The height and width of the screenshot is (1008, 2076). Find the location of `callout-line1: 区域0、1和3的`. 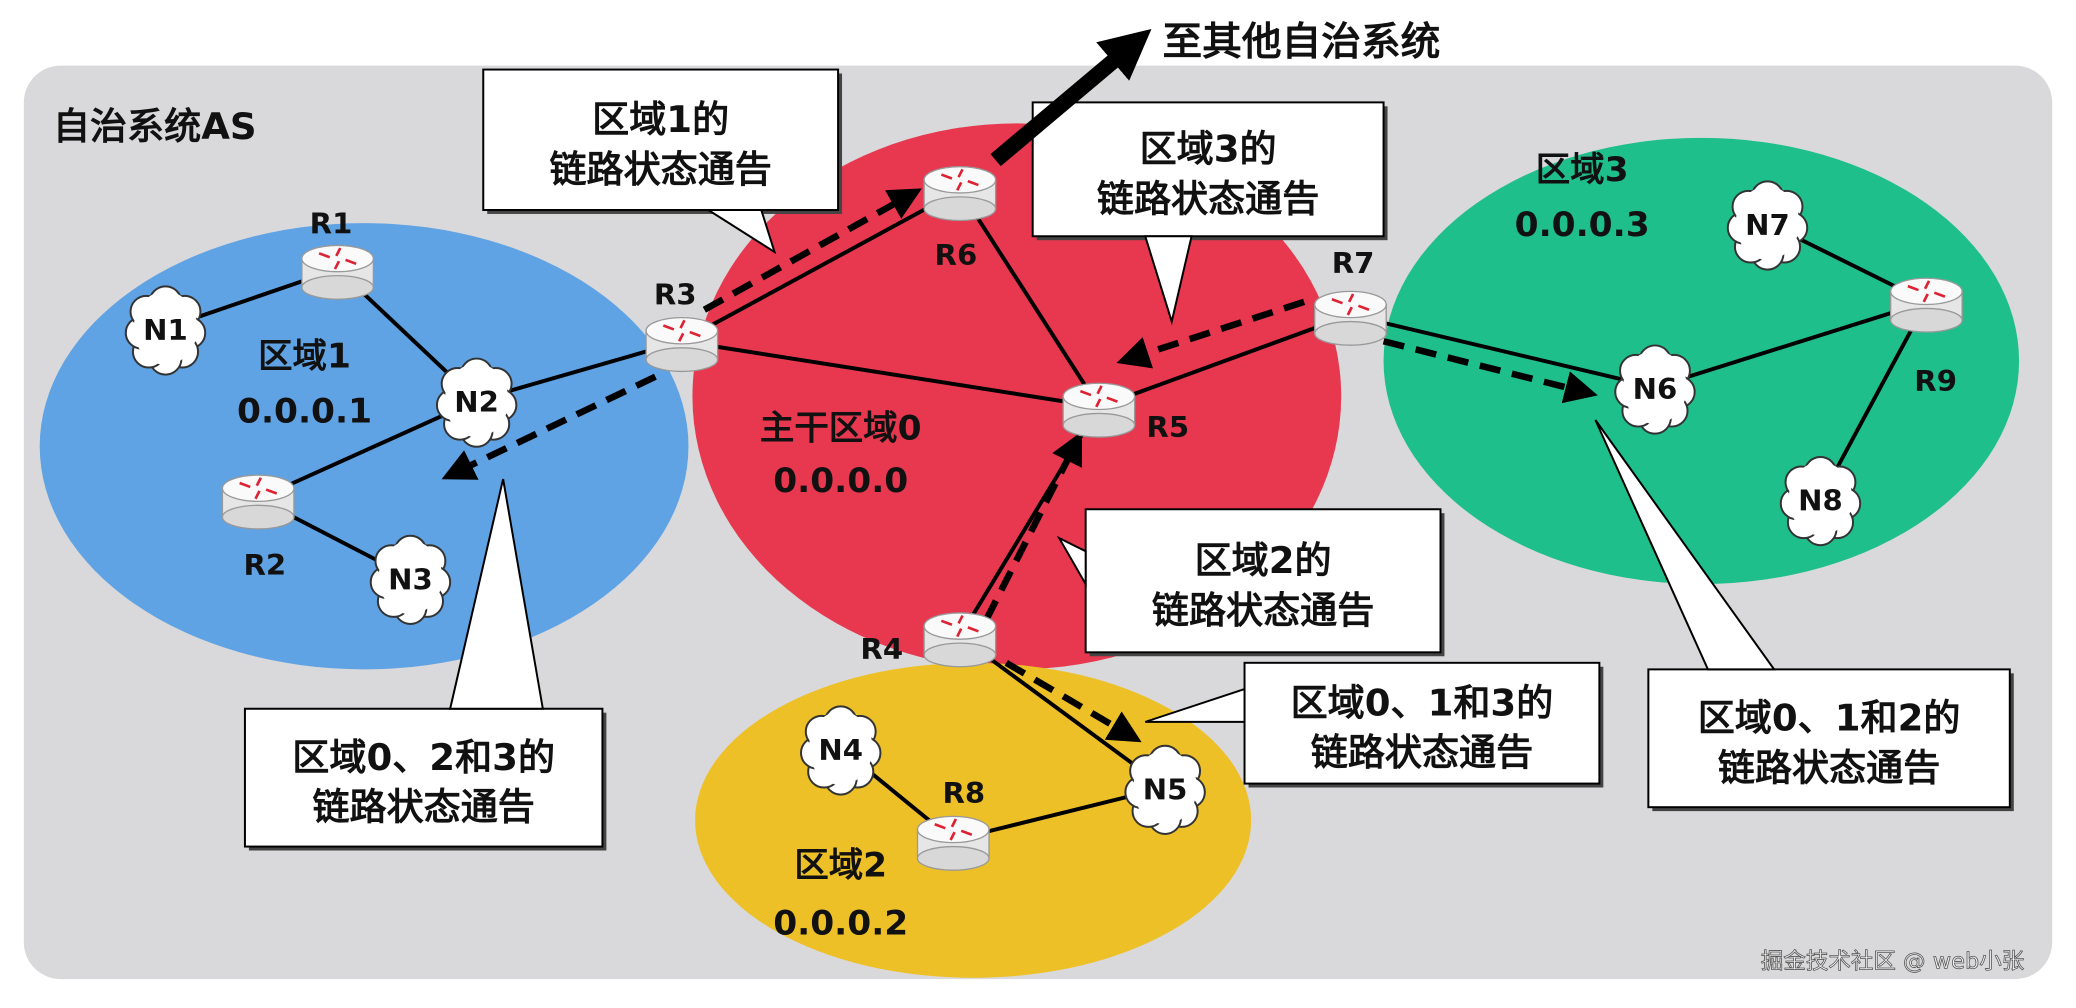

callout-line1: 区域0、1和3的 is located at coordinates (1422, 702).